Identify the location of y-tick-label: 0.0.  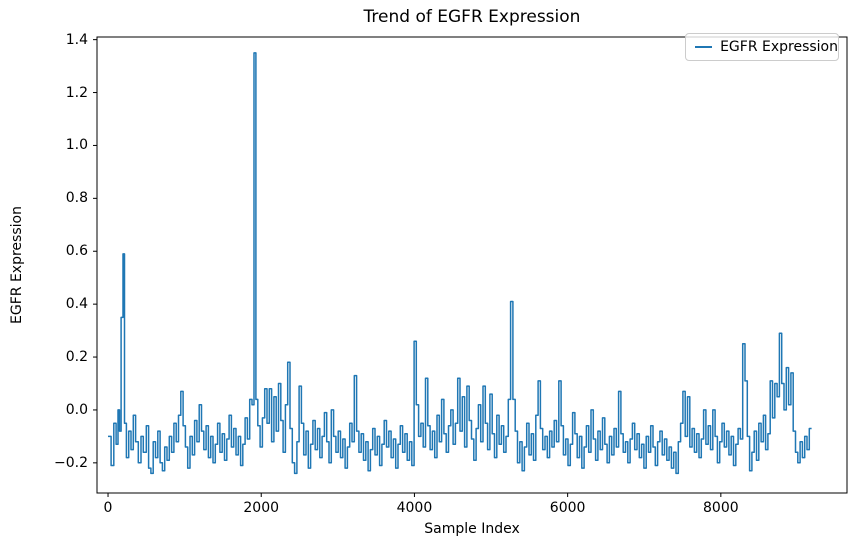
(76, 409).